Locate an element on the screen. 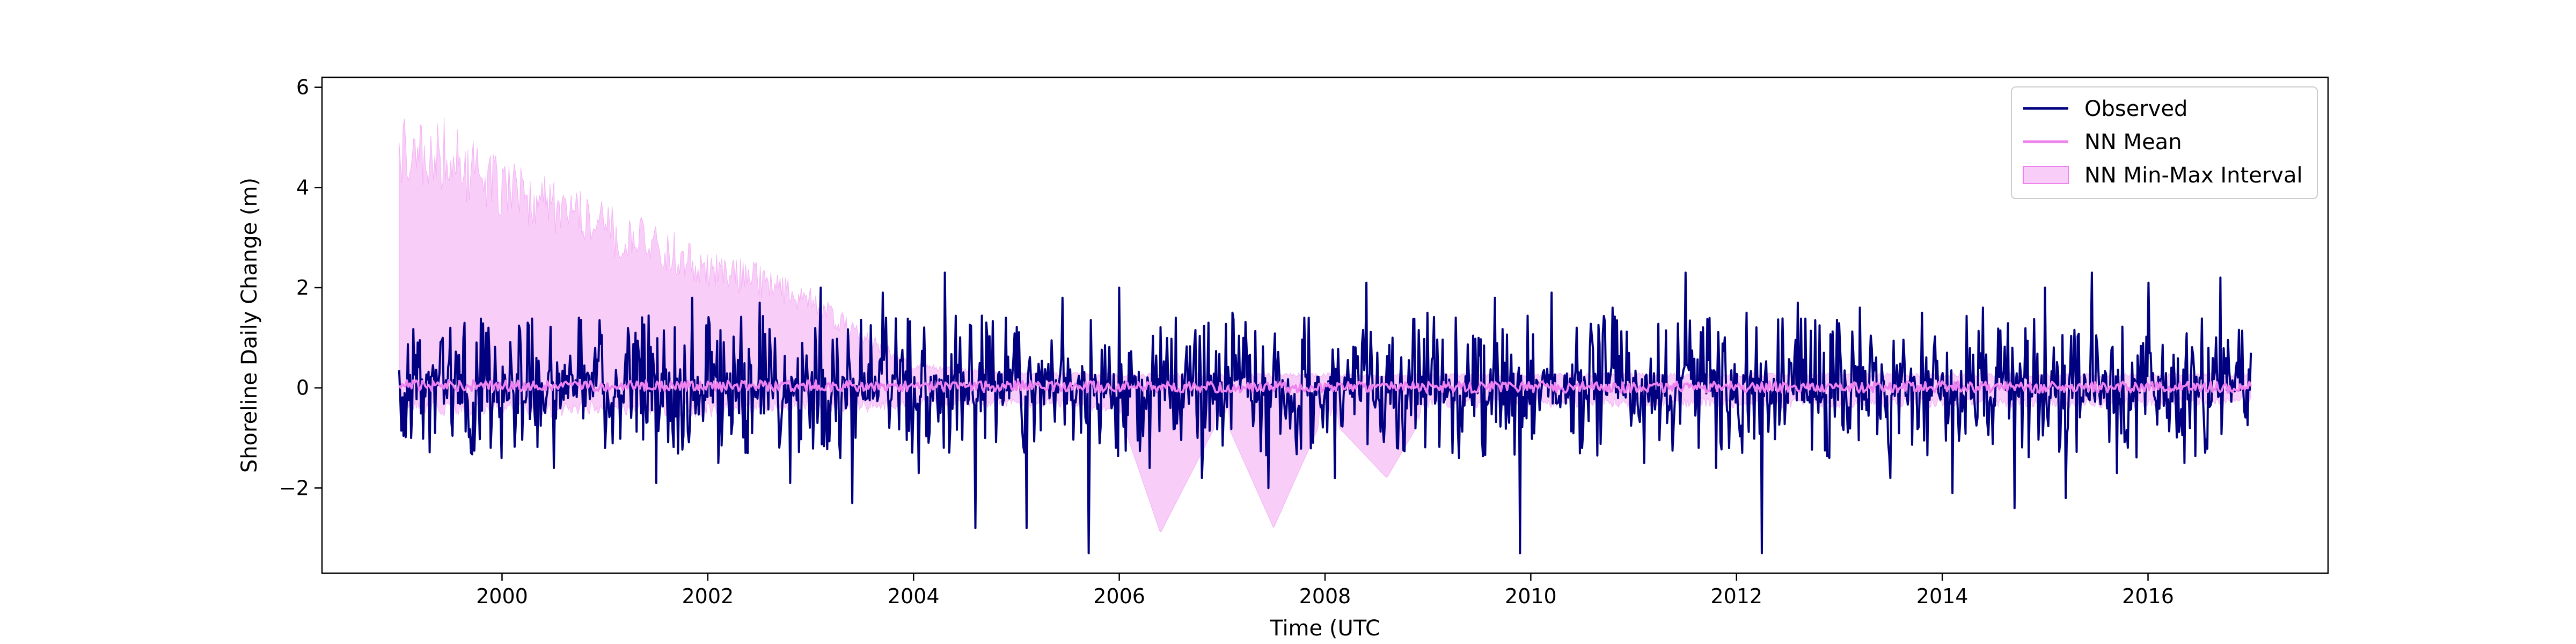  legend-label-nn-min-max-interval: NN Min-Max Interval is located at coordinates (2193, 175).